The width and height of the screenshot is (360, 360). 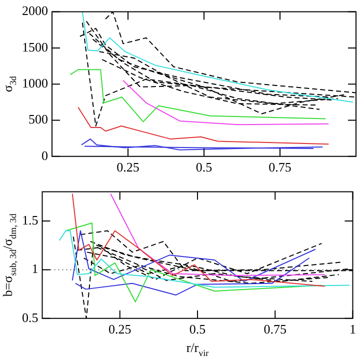 What do you see at coordinates (353, 329) in the screenshot?
I see `x-tick-label: 1` at bounding box center [353, 329].